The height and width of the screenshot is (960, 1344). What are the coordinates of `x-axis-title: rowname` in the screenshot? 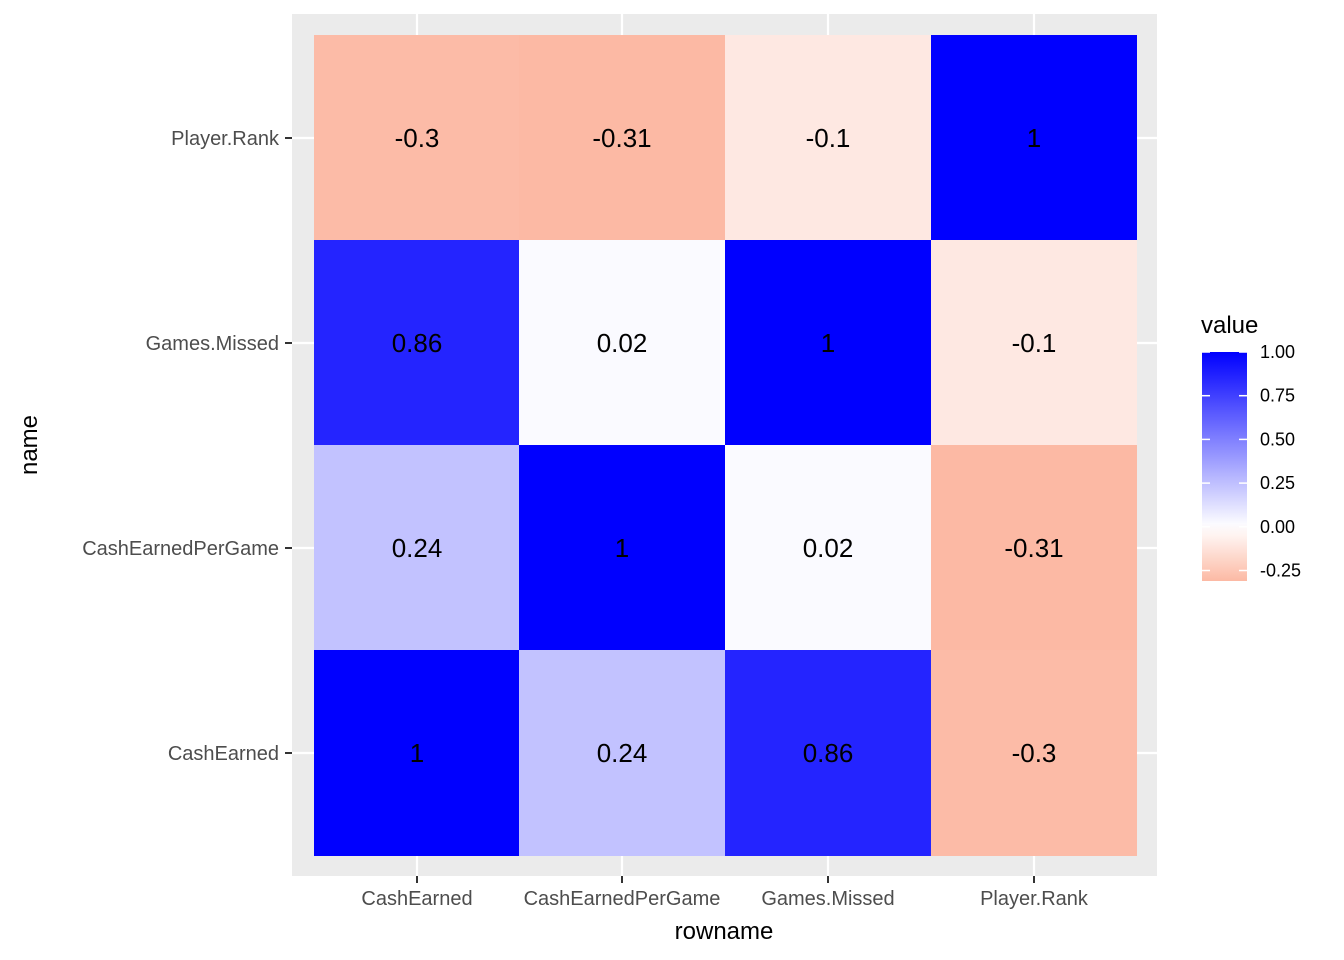 It's located at (724, 931).